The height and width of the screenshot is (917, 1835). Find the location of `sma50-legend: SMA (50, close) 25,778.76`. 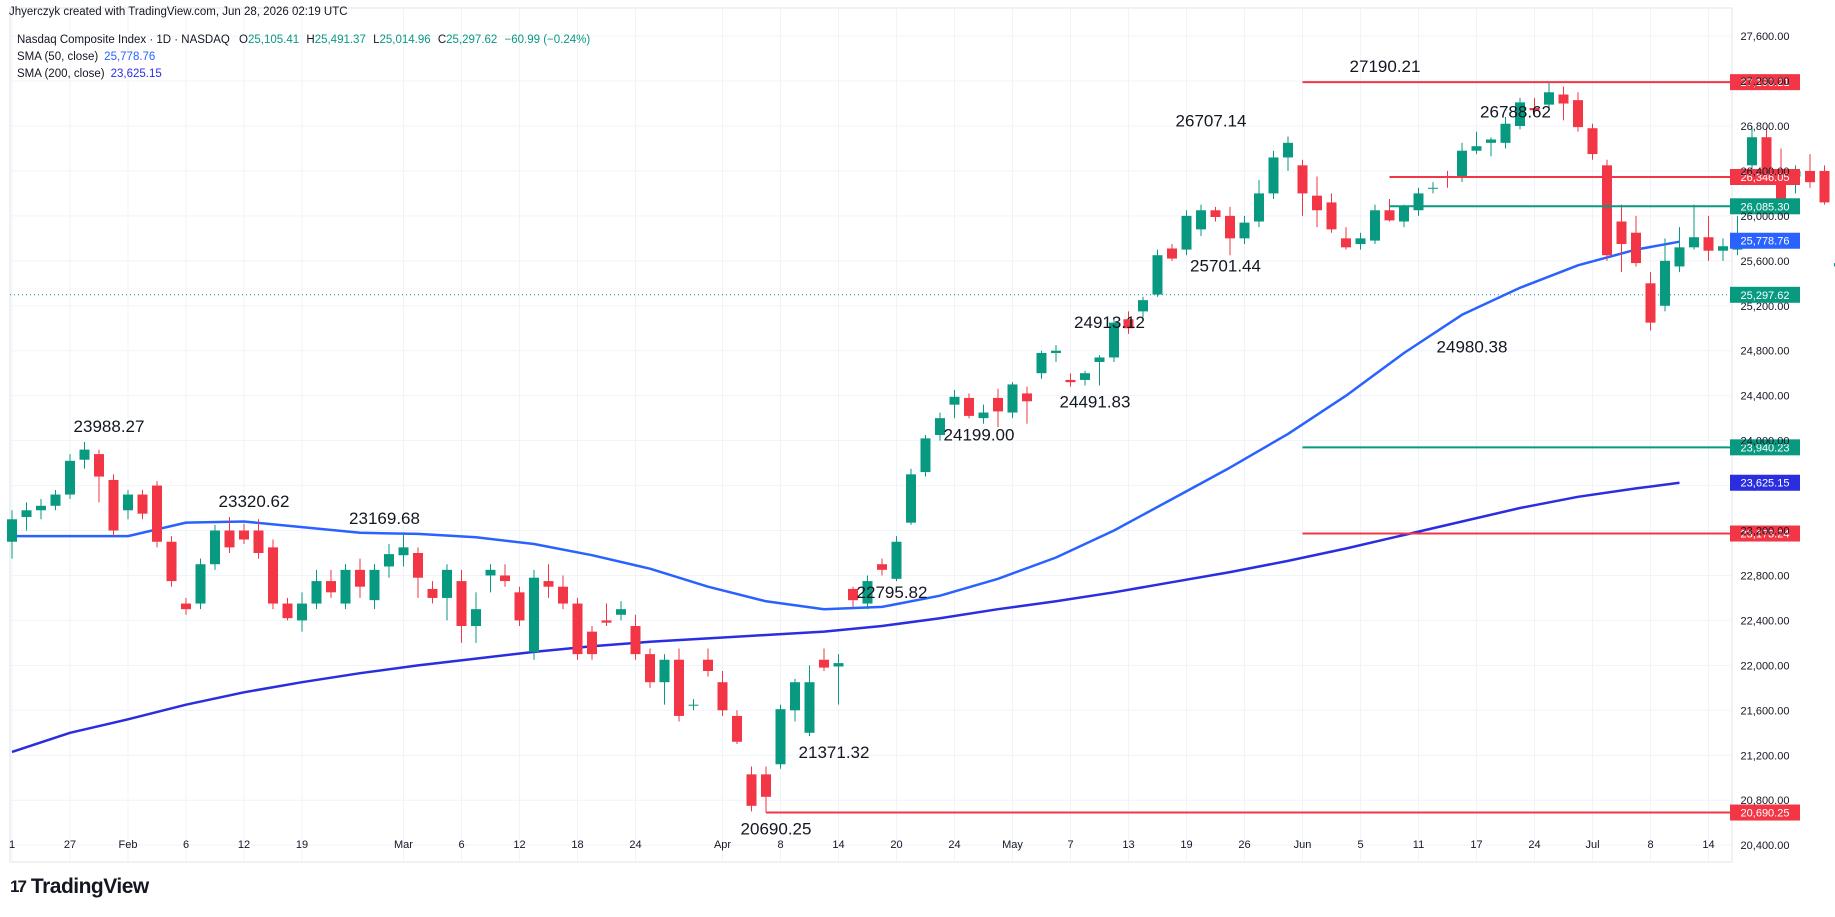

sma50-legend: SMA (50, close) 25,778.76 is located at coordinates (86, 57).